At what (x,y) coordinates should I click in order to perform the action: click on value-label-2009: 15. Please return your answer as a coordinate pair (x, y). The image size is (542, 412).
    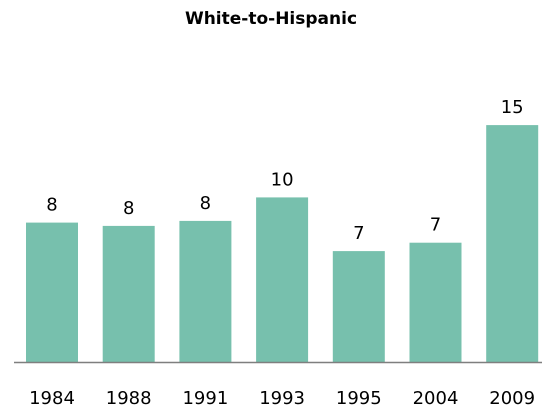
    Looking at the image, I should click on (512, 107).